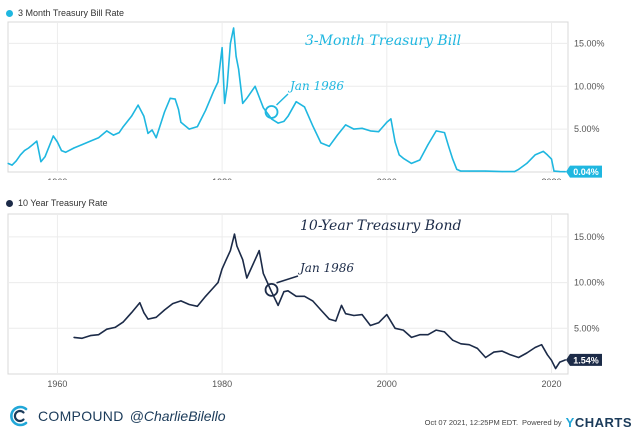 The width and height of the screenshot is (640, 435). Describe the element at coordinates (57, 203) in the screenshot. I see `legend-10-year-bond: 10 Year Treasury Rate` at that location.